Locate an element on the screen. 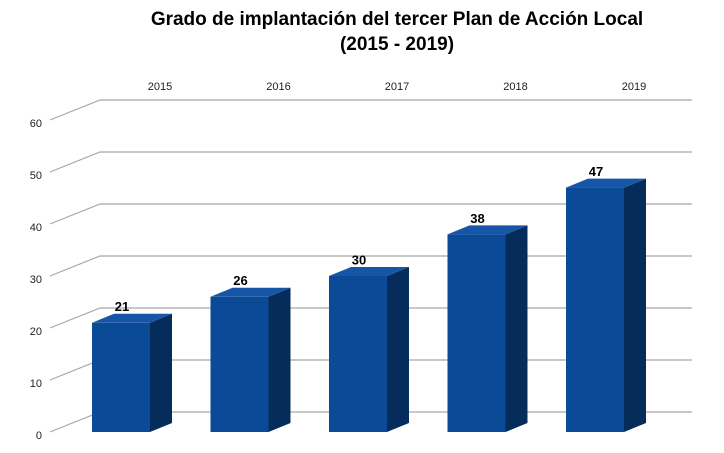 This screenshot has height=453, width=724. y-tick-label: 0 is located at coordinates (39, 436).